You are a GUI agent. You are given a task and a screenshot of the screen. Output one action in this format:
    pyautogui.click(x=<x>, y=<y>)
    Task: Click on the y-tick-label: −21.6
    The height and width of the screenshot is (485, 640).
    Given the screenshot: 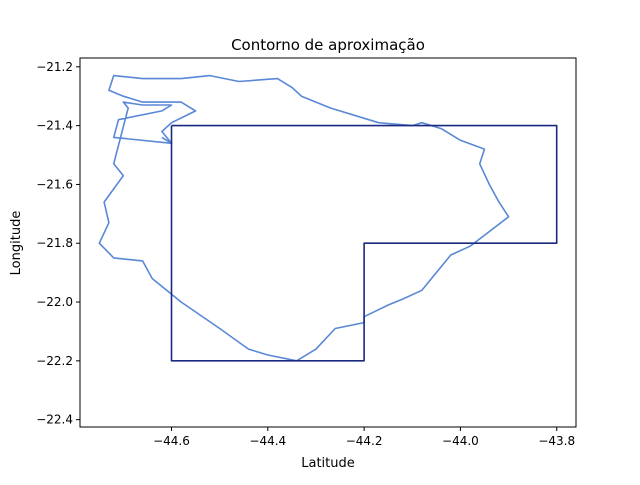 What is the action you would take?
    pyautogui.click(x=54, y=184)
    